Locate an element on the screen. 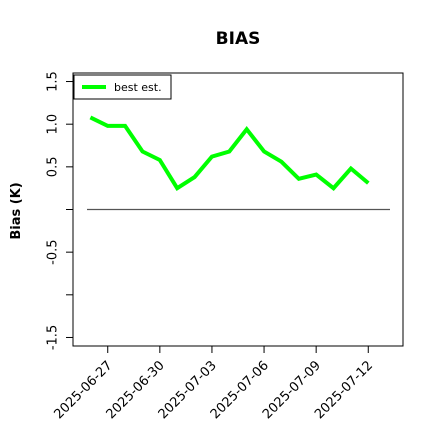  series-line-best-est is located at coordinates (229, 153).